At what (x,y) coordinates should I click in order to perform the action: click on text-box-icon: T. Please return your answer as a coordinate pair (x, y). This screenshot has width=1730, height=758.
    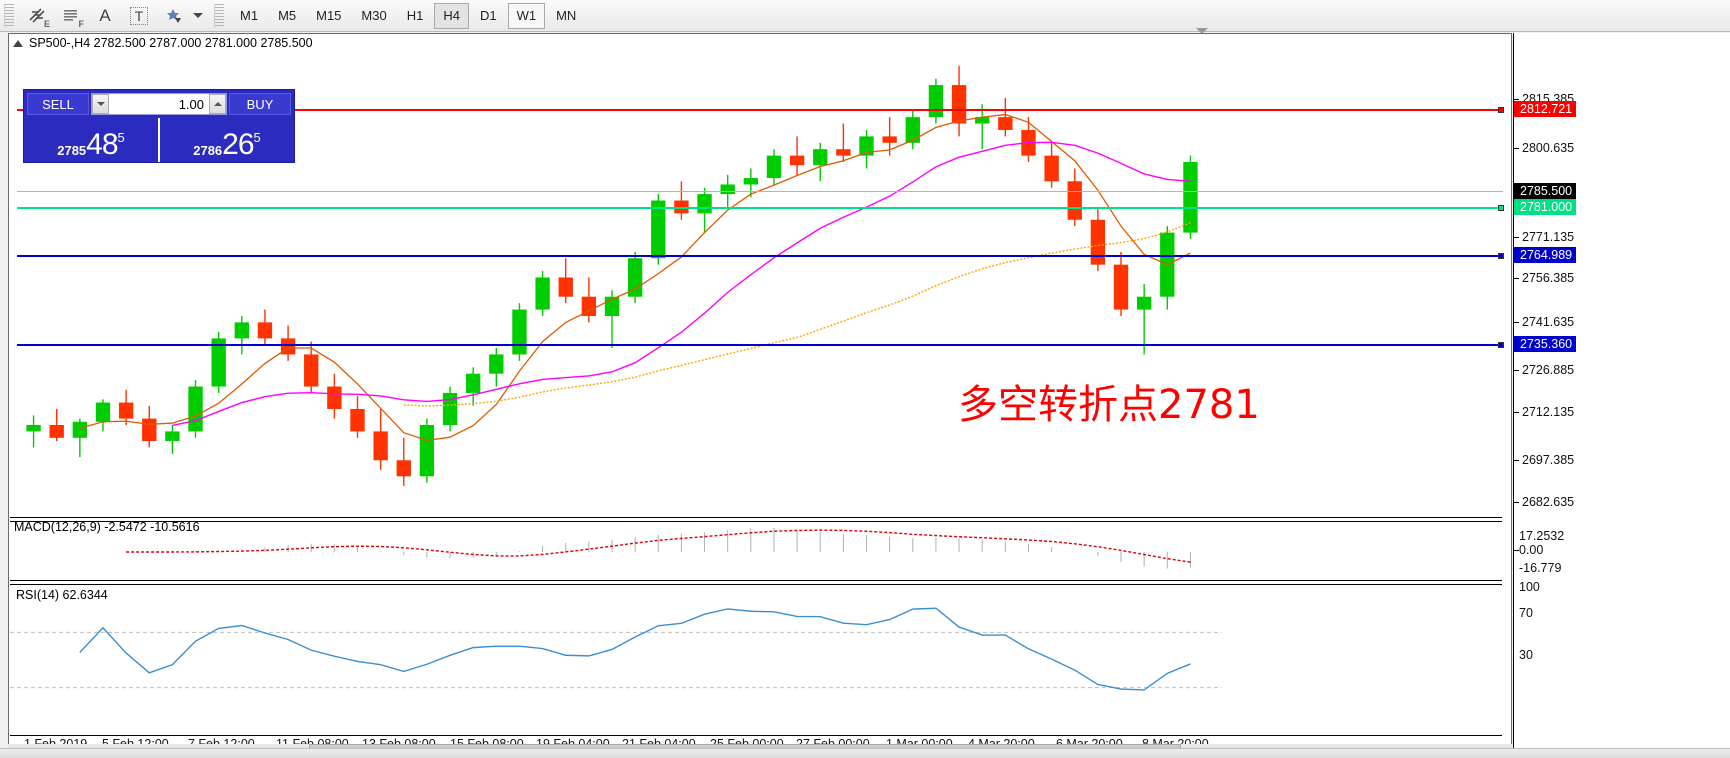
    Looking at the image, I should click on (139, 16).